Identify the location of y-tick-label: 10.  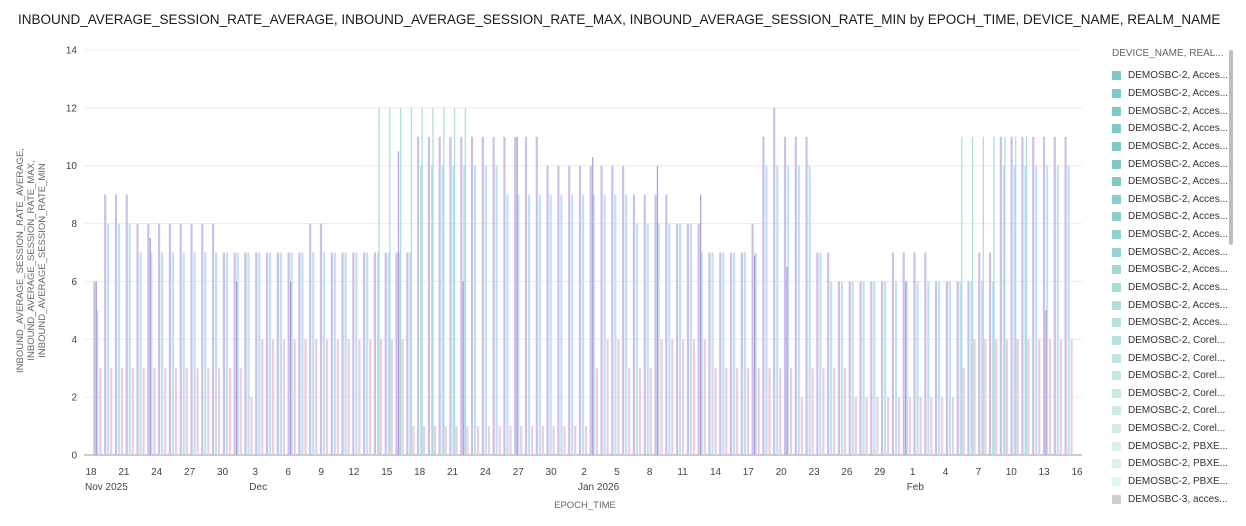
(72, 166).